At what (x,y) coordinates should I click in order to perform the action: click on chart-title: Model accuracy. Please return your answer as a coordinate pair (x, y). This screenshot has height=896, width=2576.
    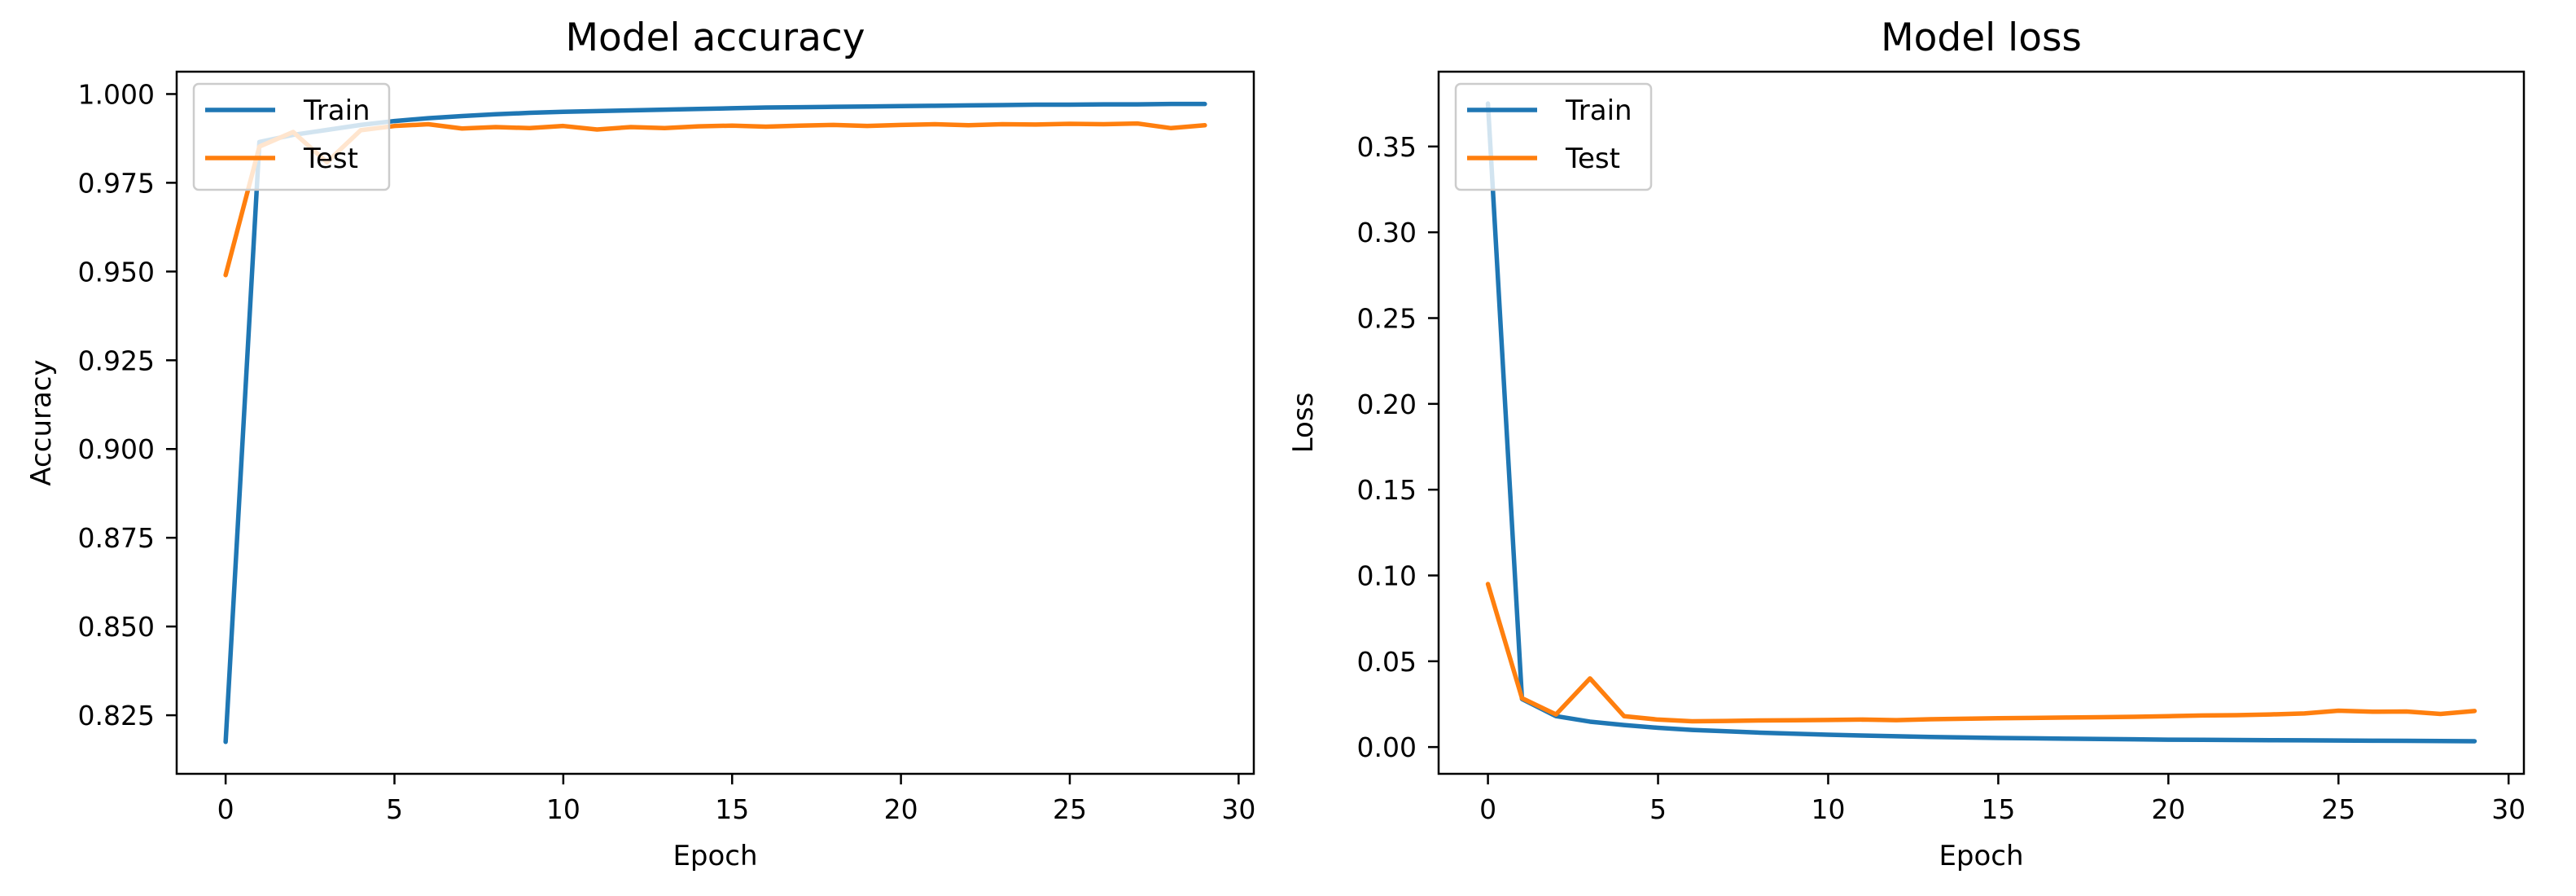
    Looking at the image, I should click on (715, 37).